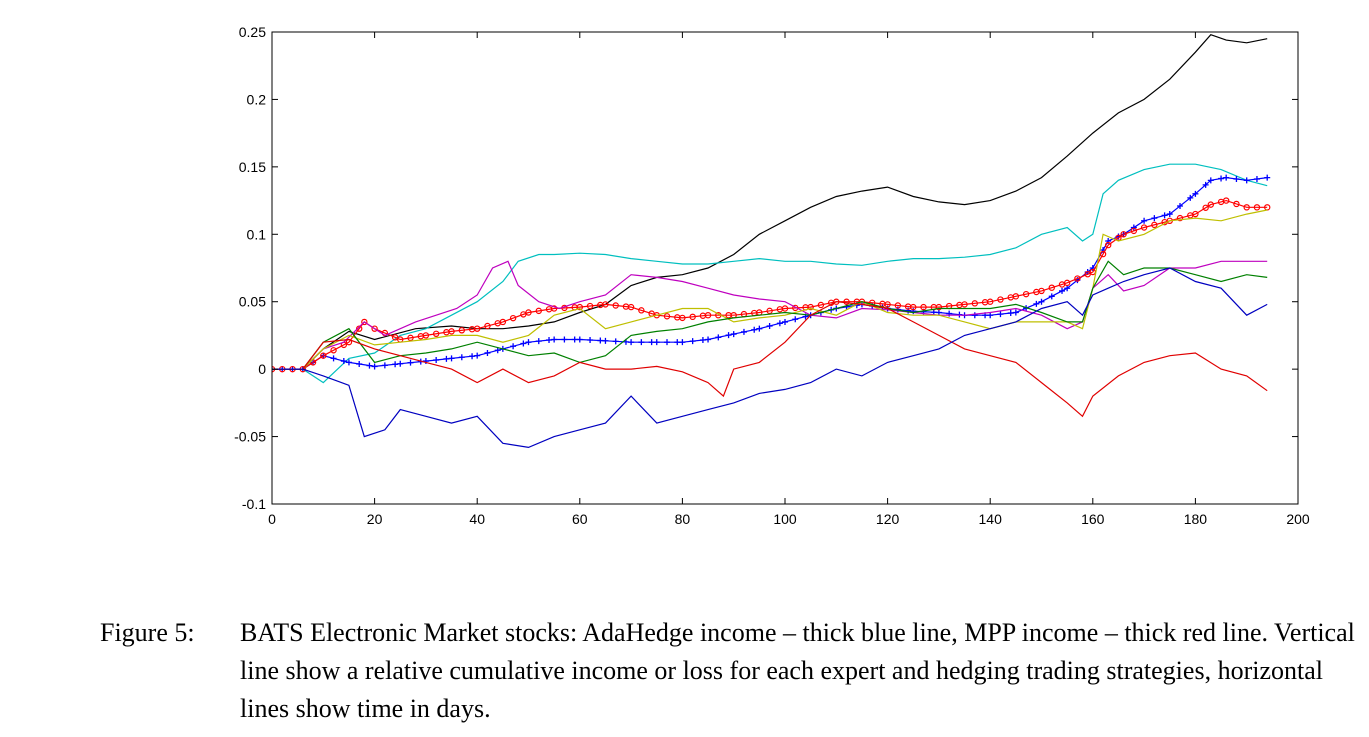  What do you see at coordinates (1093, 519) in the screenshot?
I see `x-tick-label: 160` at bounding box center [1093, 519].